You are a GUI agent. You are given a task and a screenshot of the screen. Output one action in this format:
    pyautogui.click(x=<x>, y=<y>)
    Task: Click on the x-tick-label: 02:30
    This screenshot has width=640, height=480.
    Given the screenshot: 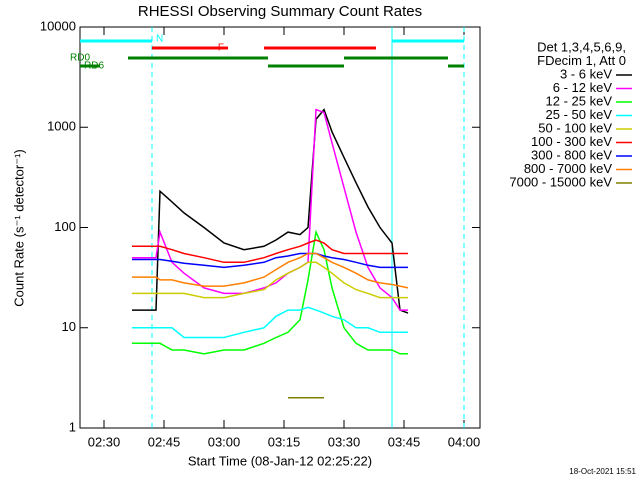 What is the action you would take?
    pyautogui.click(x=104, y=441)
    